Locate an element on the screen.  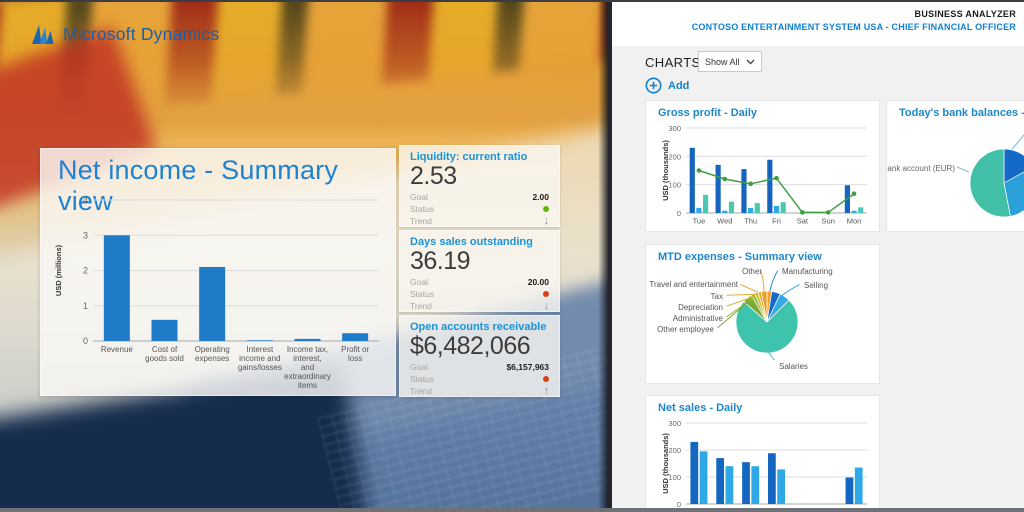
svg-text: 4 is located at coordinates (85, 200).